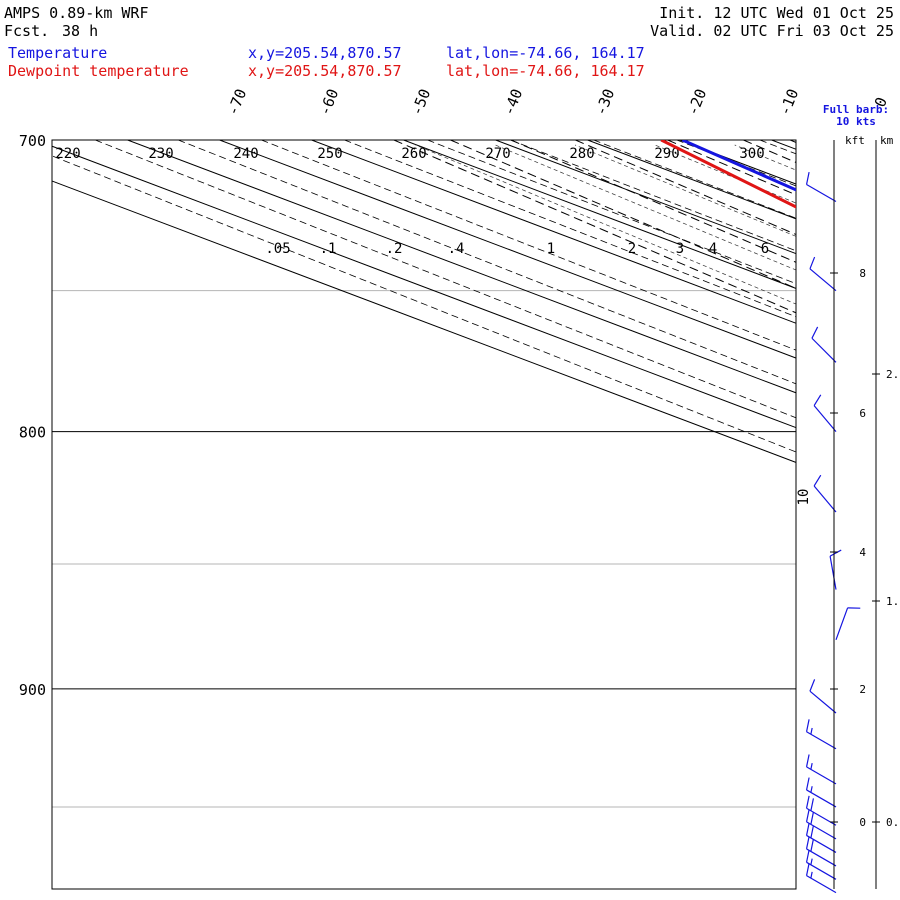  I want to click on temperature-label: -60, so click(329, 102).